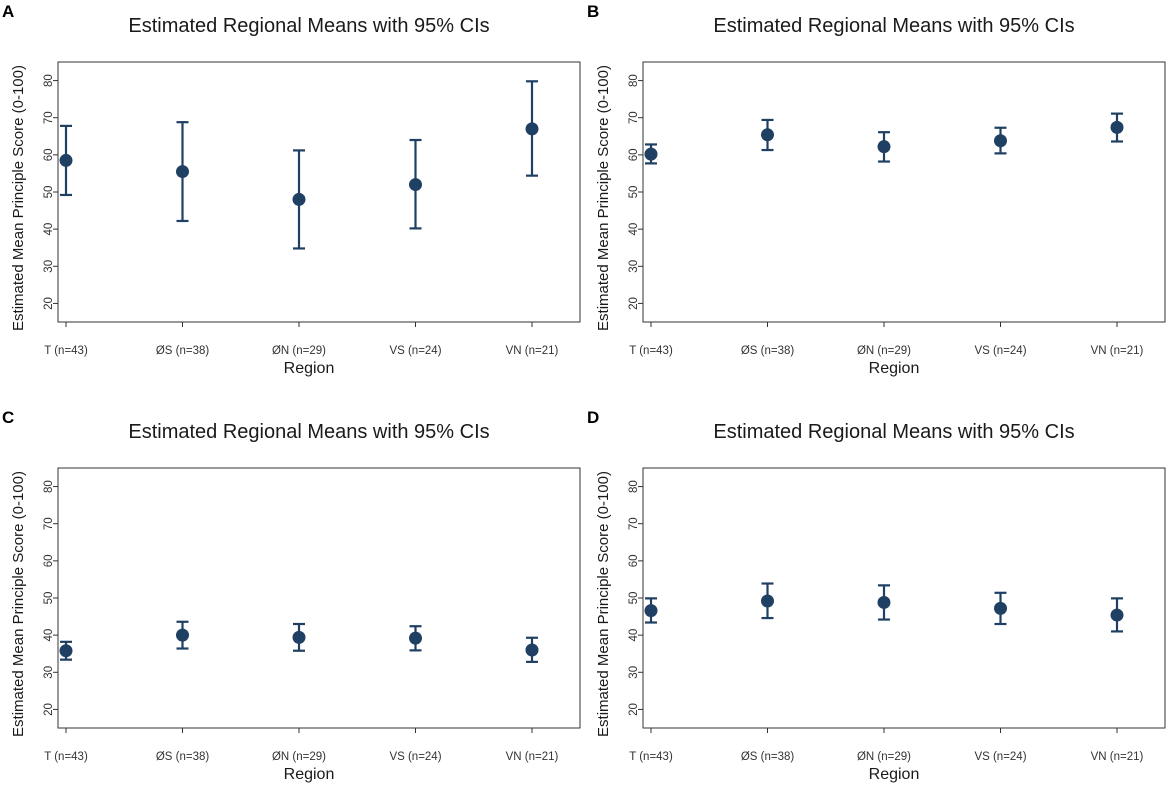 The image size is (1170, 812). What do you see at coordinates (593, 417) in the screenshot?
I see `panel-letter: D` at bounding box center [593, 417].